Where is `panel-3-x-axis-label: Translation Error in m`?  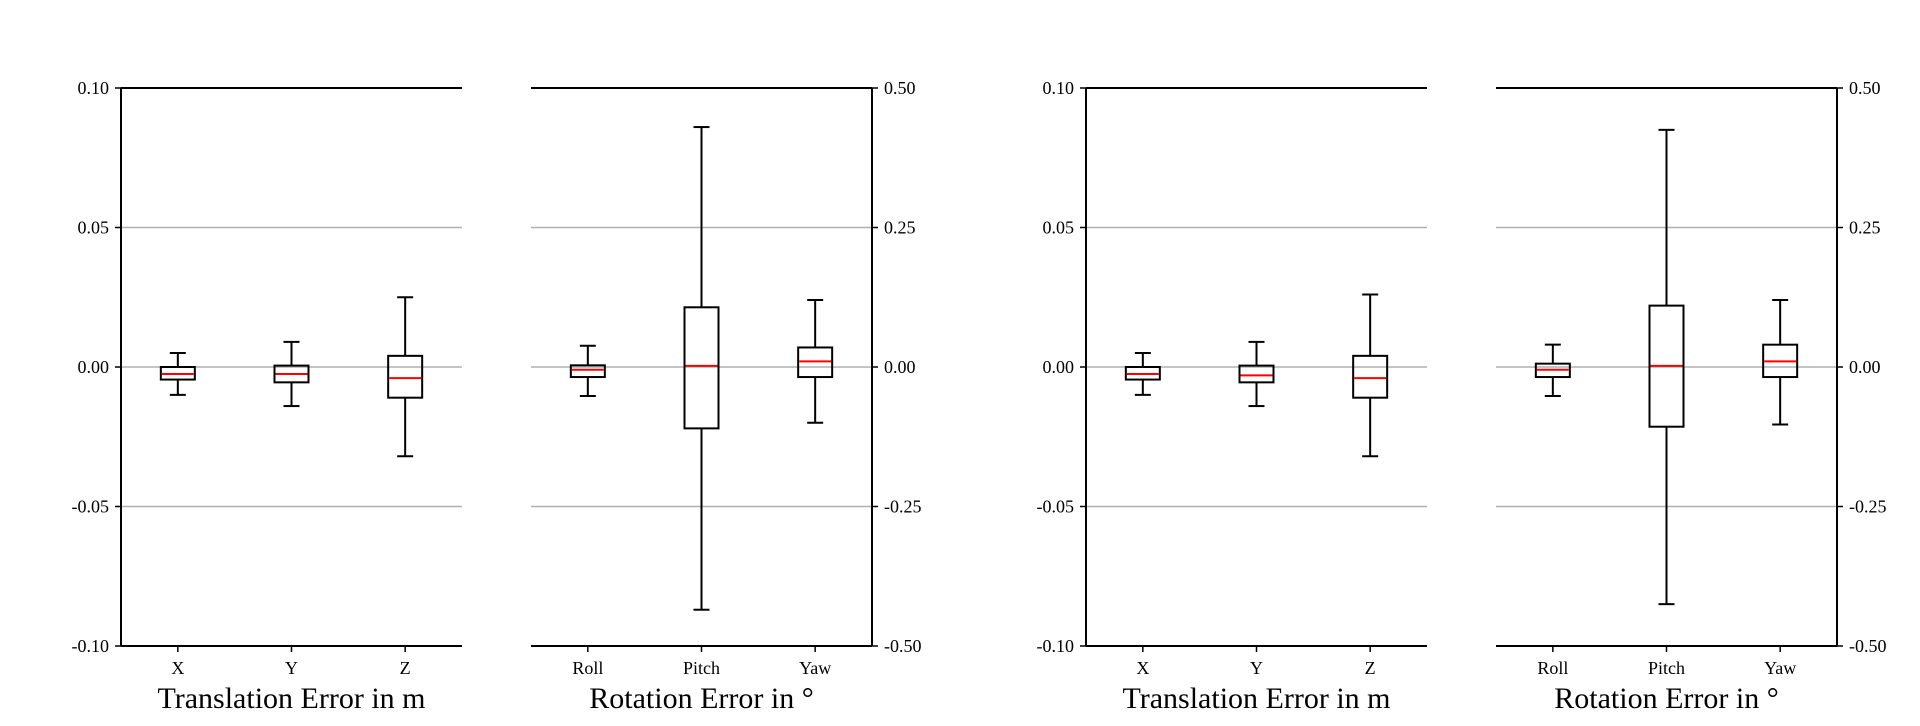
panel-3-x-axis-label: Translation Error in m is located at coordinates (1256, 698).